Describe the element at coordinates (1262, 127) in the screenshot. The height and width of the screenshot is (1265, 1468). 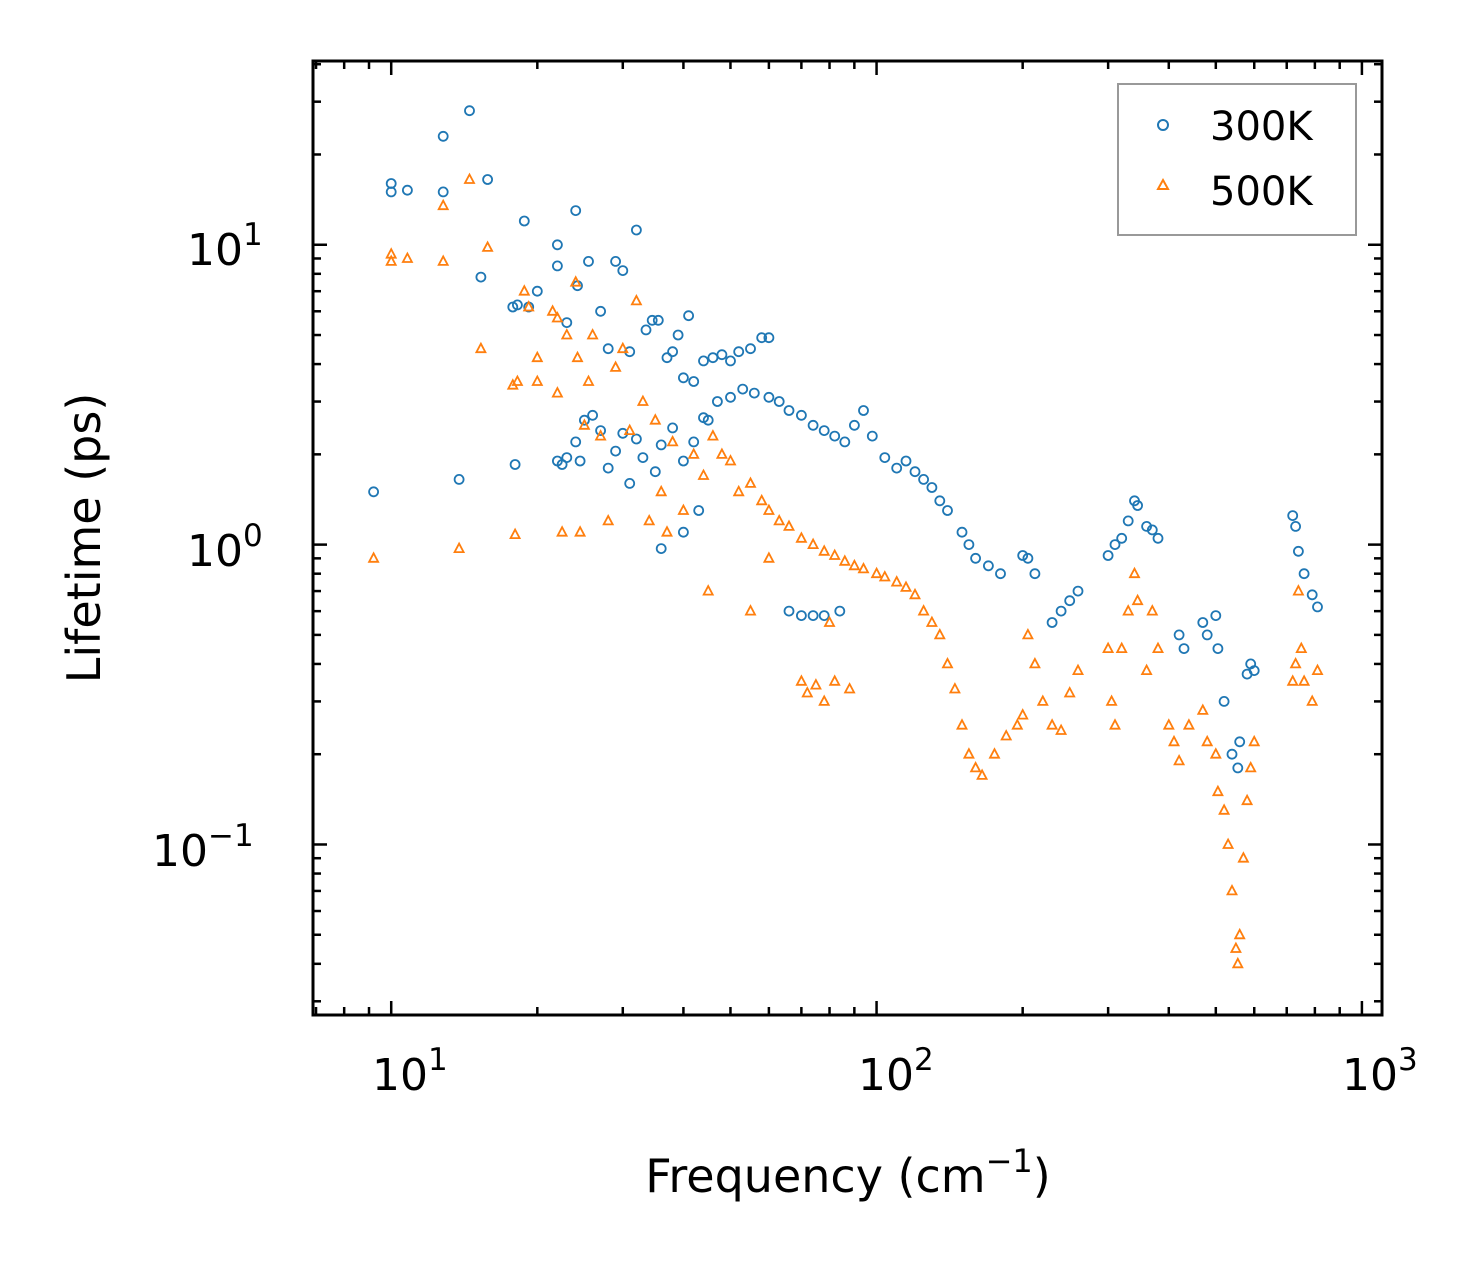
I see `legend-label-300k: 300K` at that location.